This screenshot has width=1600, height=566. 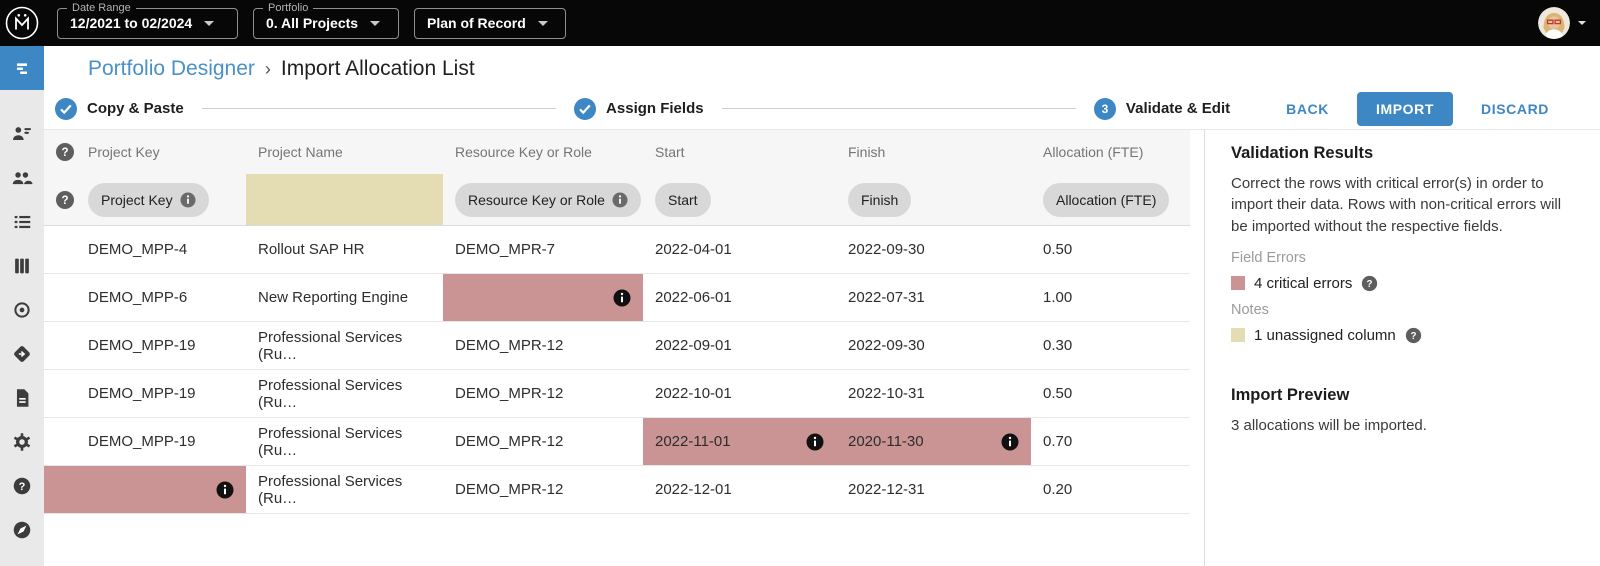 I want to click on columns-icon, so click(x=22, y=266).